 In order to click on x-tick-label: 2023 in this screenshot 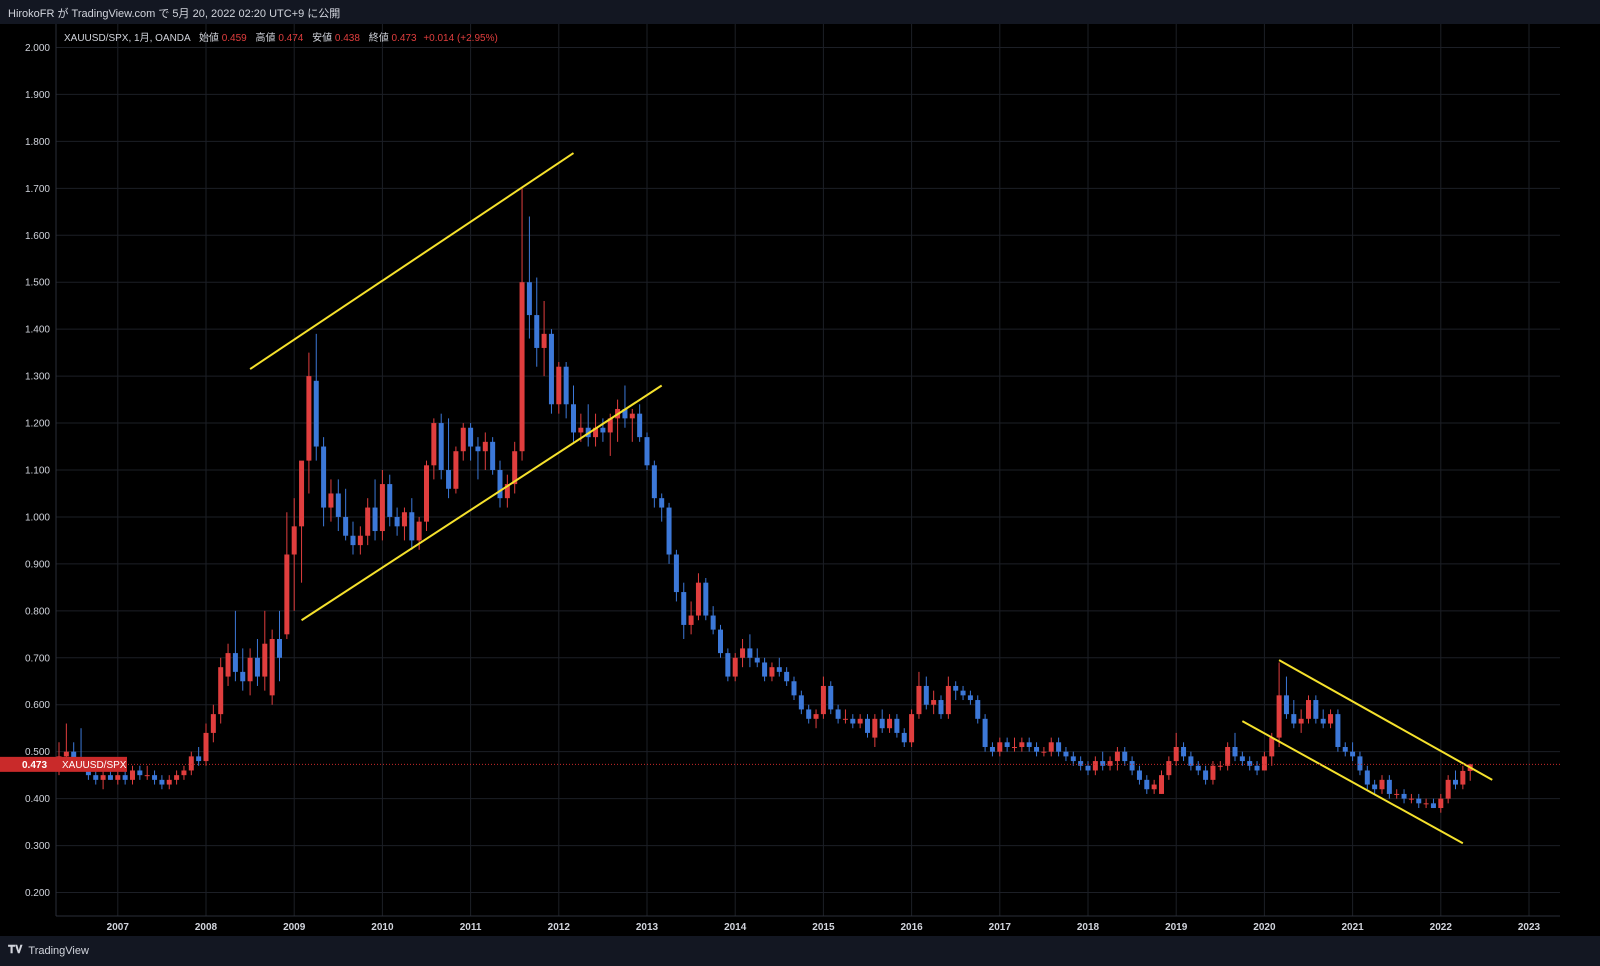, I will do `click(1529, 927)`.